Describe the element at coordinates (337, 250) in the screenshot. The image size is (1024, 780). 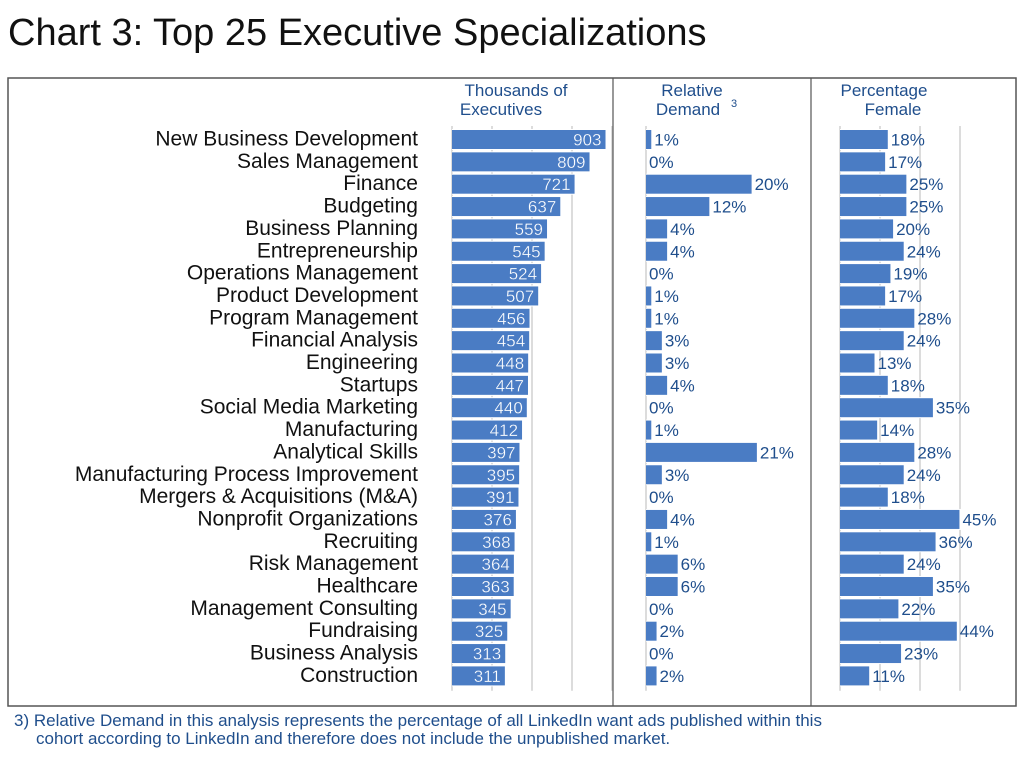
I see `category-label: Entrepreneurship` at that location.